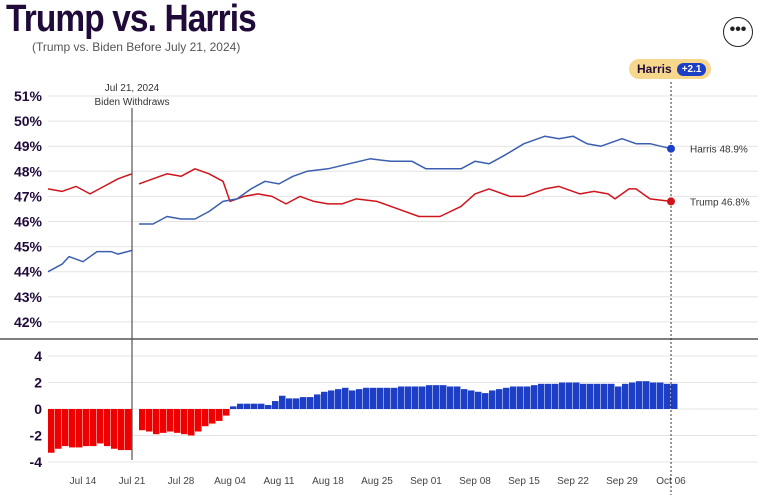 This screenshot has height=495, width=758. Describe the element at coordinates (405, 193) in the screenshot. I see `trump-line` at that location.